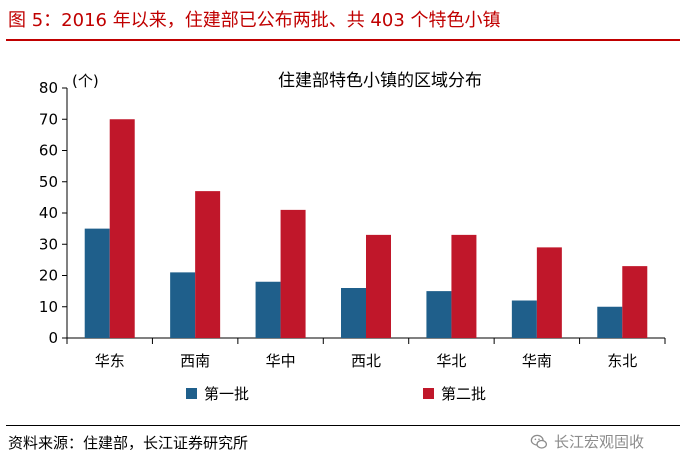  What do you see at coordinates (254, 20) in the screenshot?
I see `figure-caption: 图 5：2016 年以来，住建部已公布两批、共 403 个特色小镇` at bounding box center [254, 20].